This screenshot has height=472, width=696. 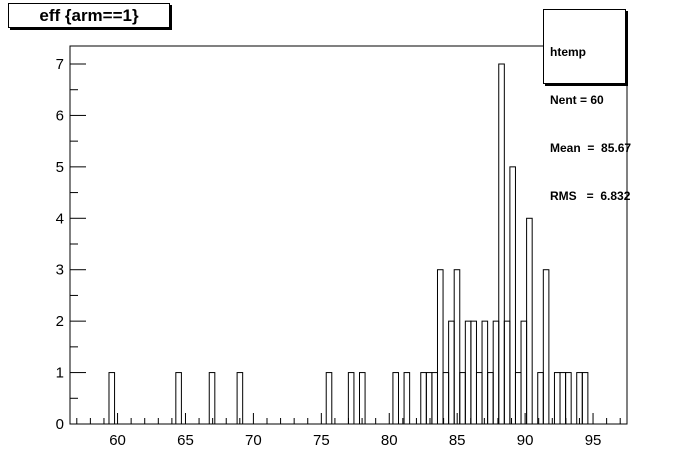 I want to click on y-tick-label: 4, so click(x=60, y=218).